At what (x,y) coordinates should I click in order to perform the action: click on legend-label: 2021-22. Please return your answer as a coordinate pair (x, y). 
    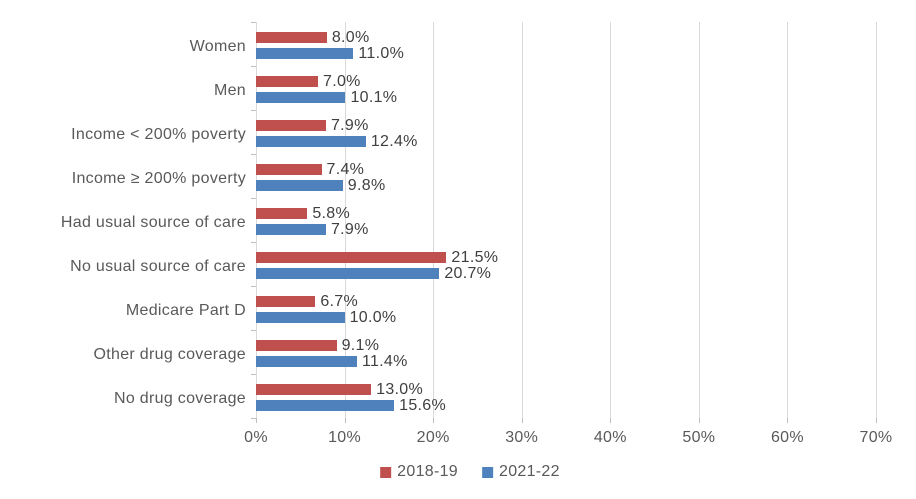
    Looking at the image, I should click on (529, 471).